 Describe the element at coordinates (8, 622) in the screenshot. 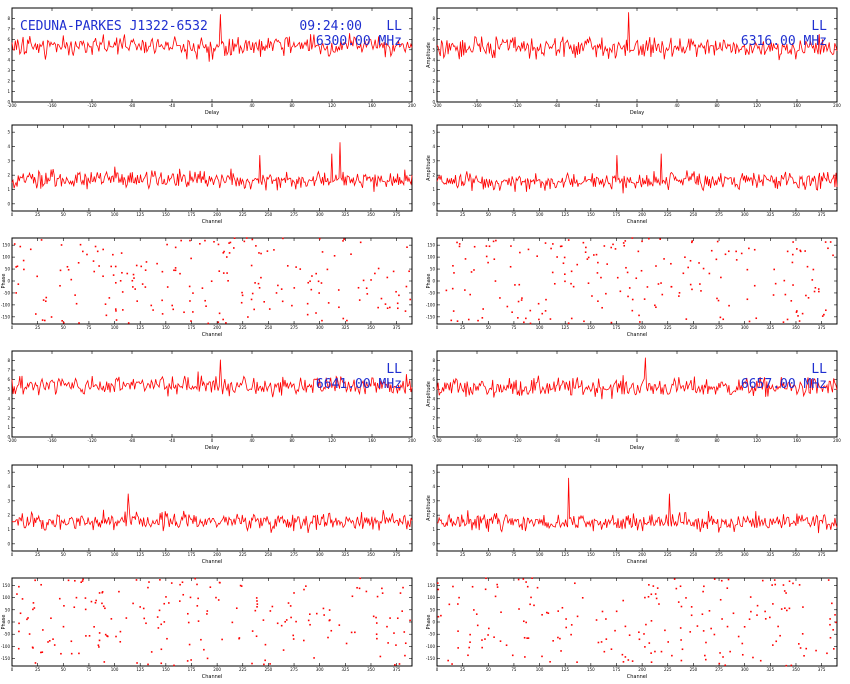

I see `y-tick-label: 0` at that location.